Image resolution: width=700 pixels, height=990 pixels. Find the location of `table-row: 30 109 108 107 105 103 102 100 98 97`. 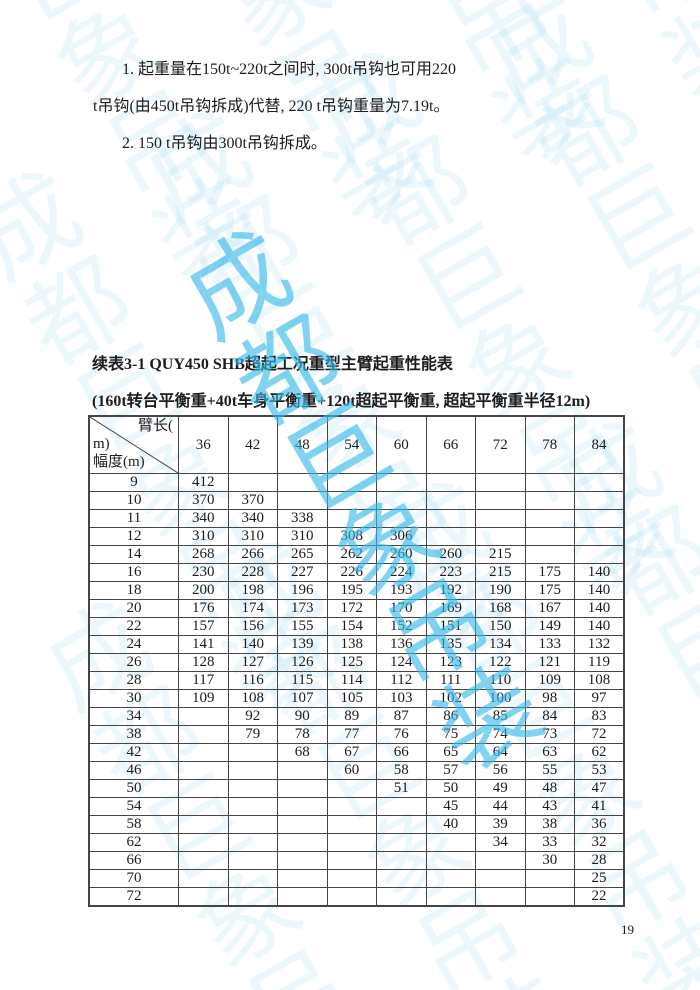

table-row: 30 109 108 107 105 103 102 100 98 97 is located at coordinates (356, 698).